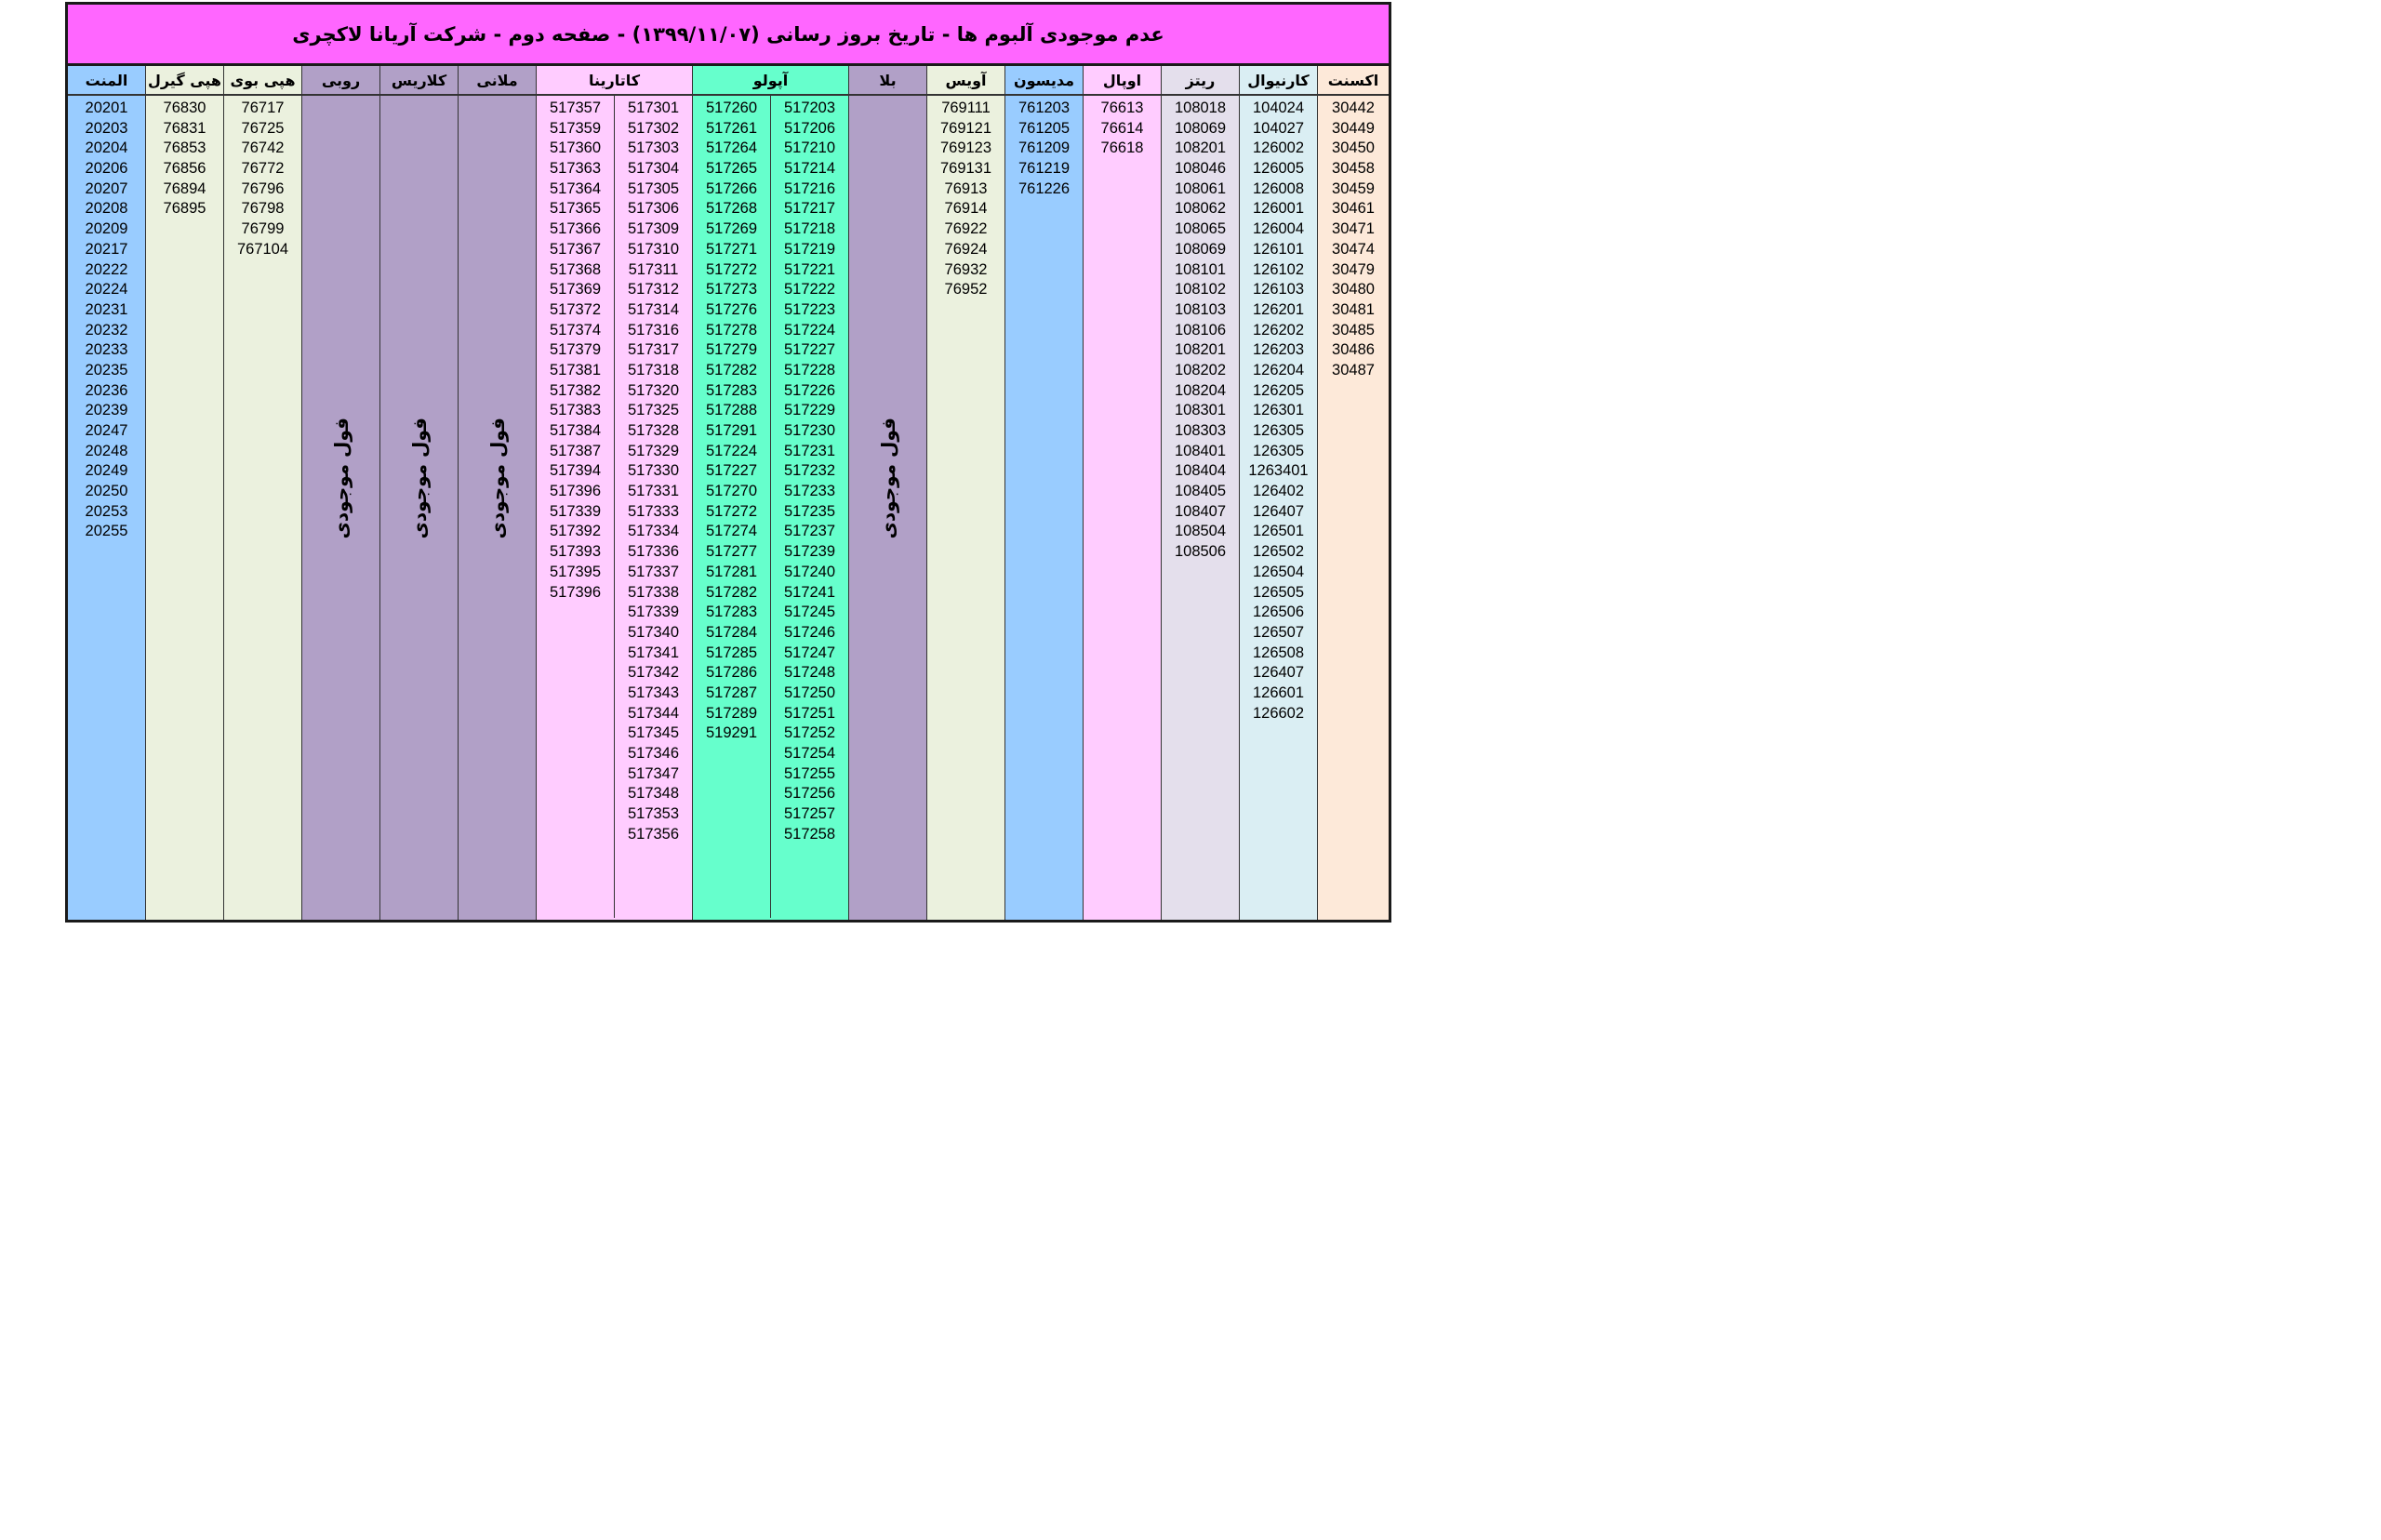 This screenshot has width=2381, height=1540. I want to click on album-code: 517257, so click(810, 814).